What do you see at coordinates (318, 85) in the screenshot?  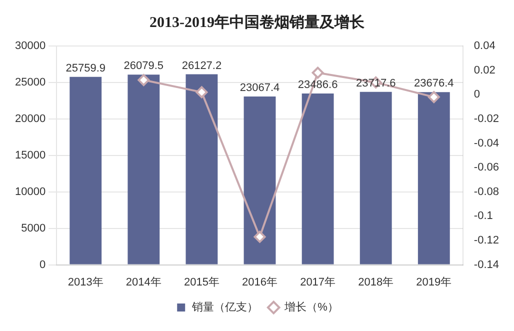 I see `data-label: 23486.6` at bounding box center [318, 85].